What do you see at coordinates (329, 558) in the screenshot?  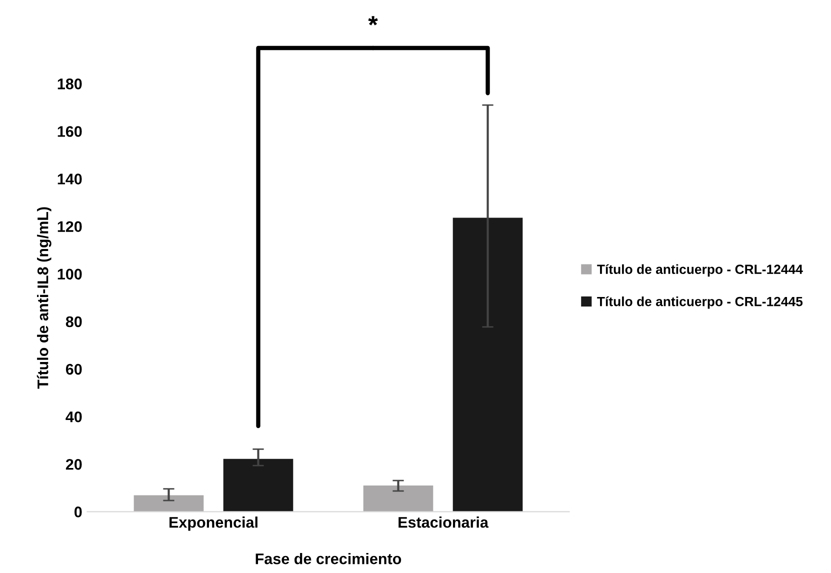 I see `x-axis-title: Fase de crecimiento` at bounding box center [329, 558].